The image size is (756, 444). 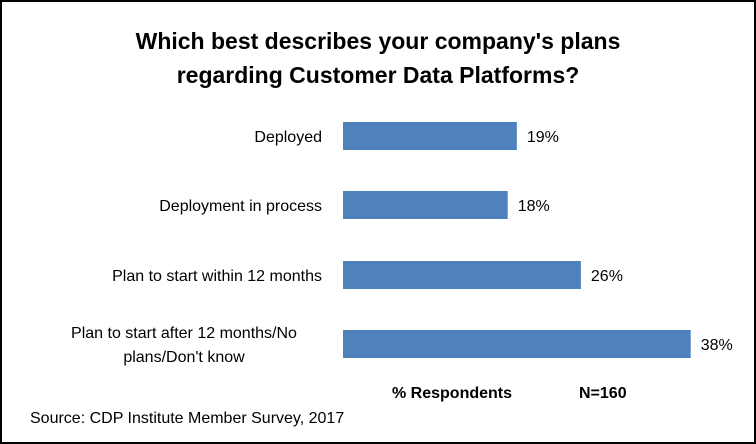 What do you see at coordinates (603, 393) in the screenshot?
I see `sample-size-annotation: N=160` at bounding box center [603, 393].